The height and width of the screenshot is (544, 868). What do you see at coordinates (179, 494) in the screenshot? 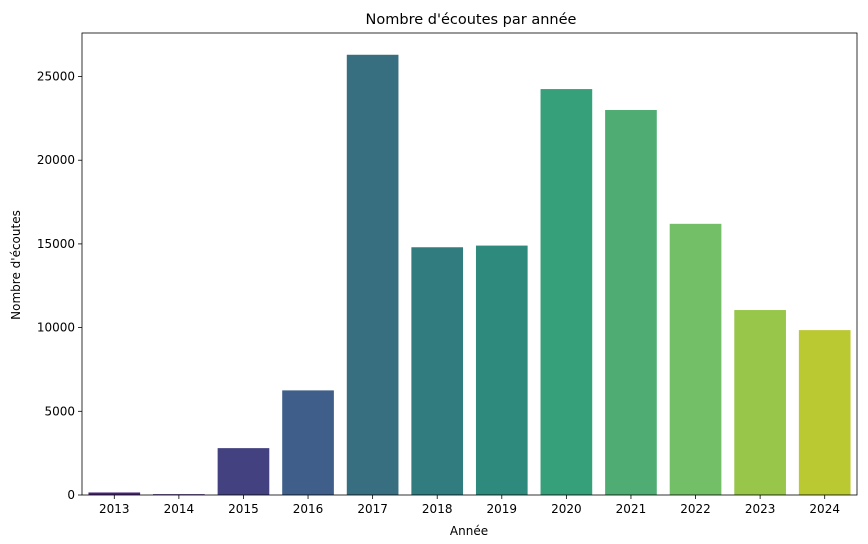
I see `bar-2014` at bounding box center [179, 494].